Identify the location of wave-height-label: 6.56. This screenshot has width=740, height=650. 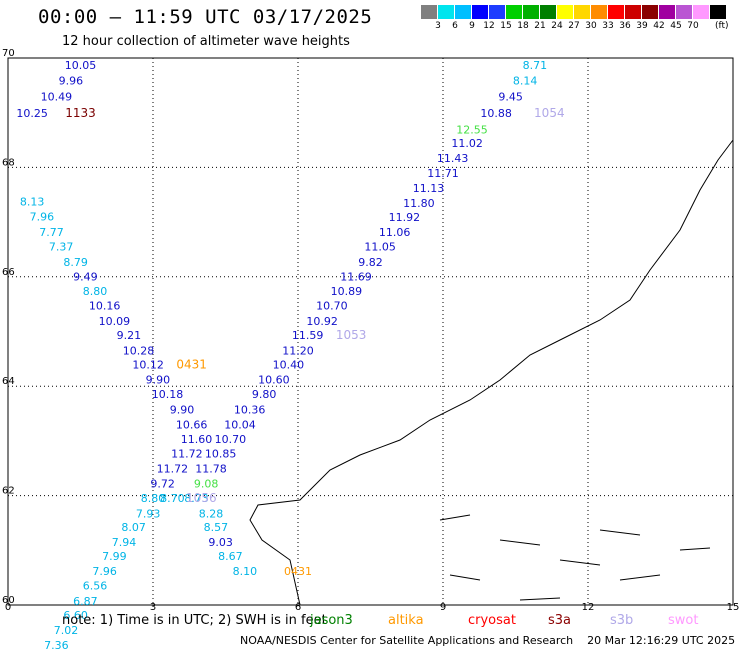
(95, 586).